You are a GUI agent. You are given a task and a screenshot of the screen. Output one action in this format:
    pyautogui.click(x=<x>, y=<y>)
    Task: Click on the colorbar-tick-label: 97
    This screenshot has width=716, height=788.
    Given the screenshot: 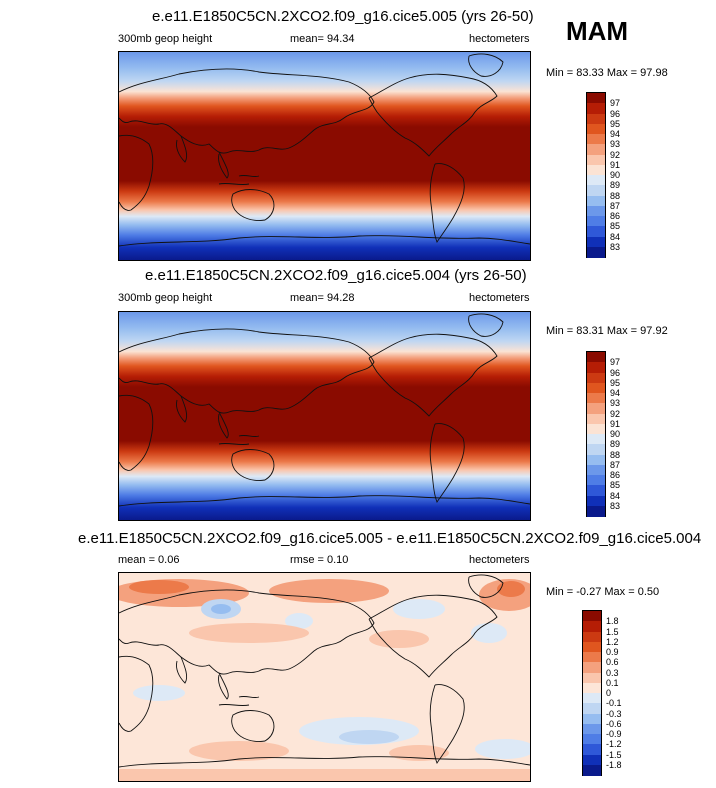 What is the action you would take?
    pyautogui.click(x=615, y=362)
    